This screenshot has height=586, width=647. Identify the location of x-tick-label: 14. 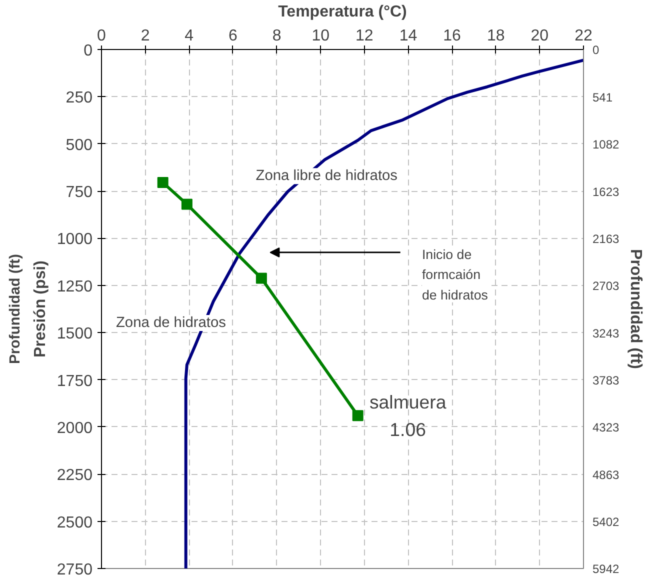
(408, 36).